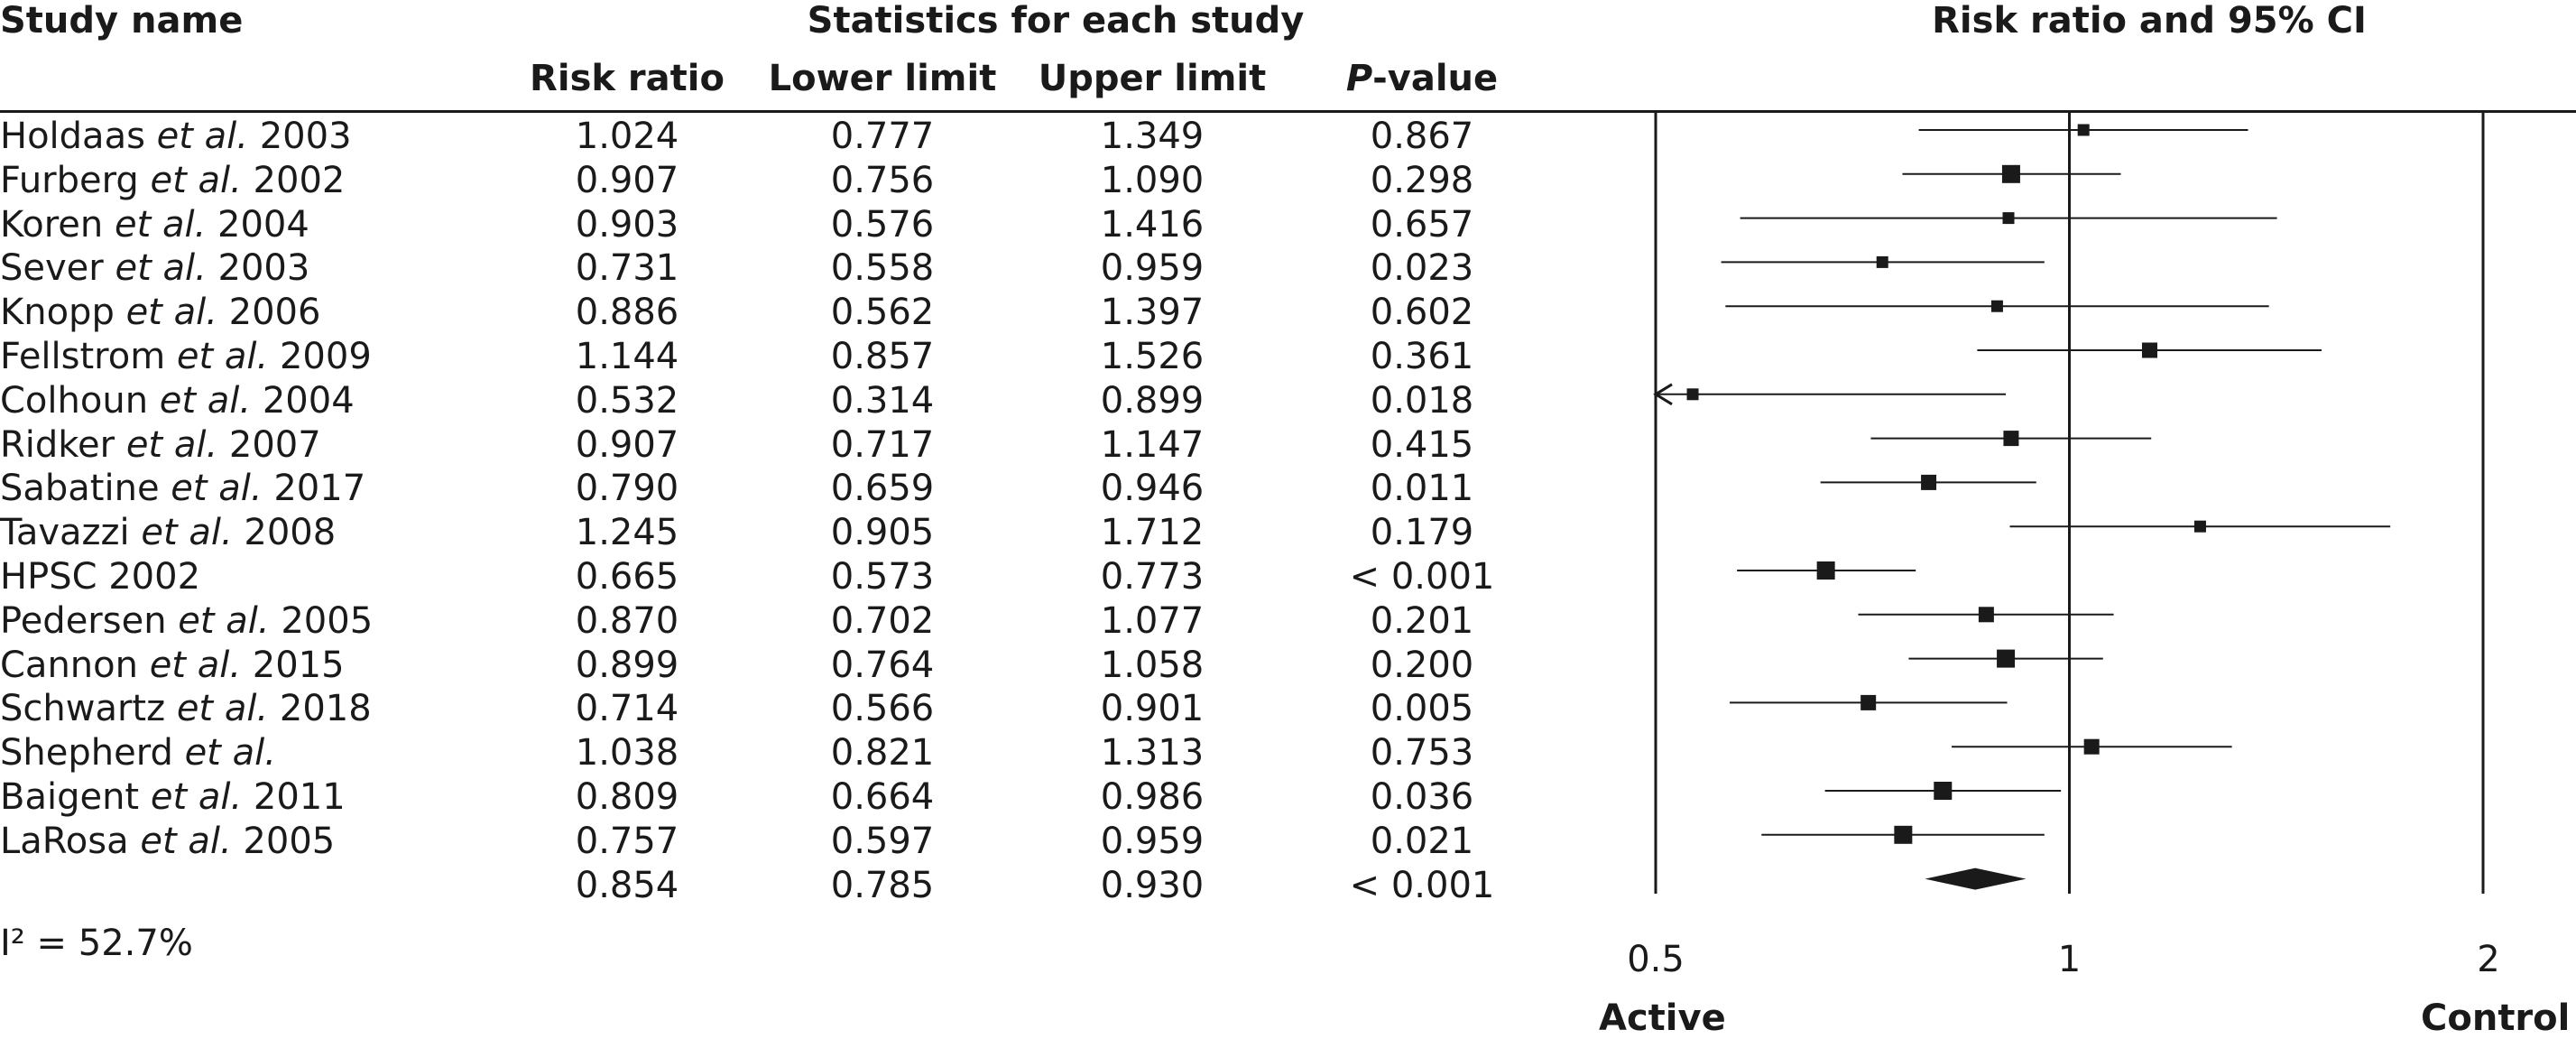  What do you see at coordinates (1422, 136) in the screenshot?
I see `p-value: 0.867` at bounding box center [1422, 136].